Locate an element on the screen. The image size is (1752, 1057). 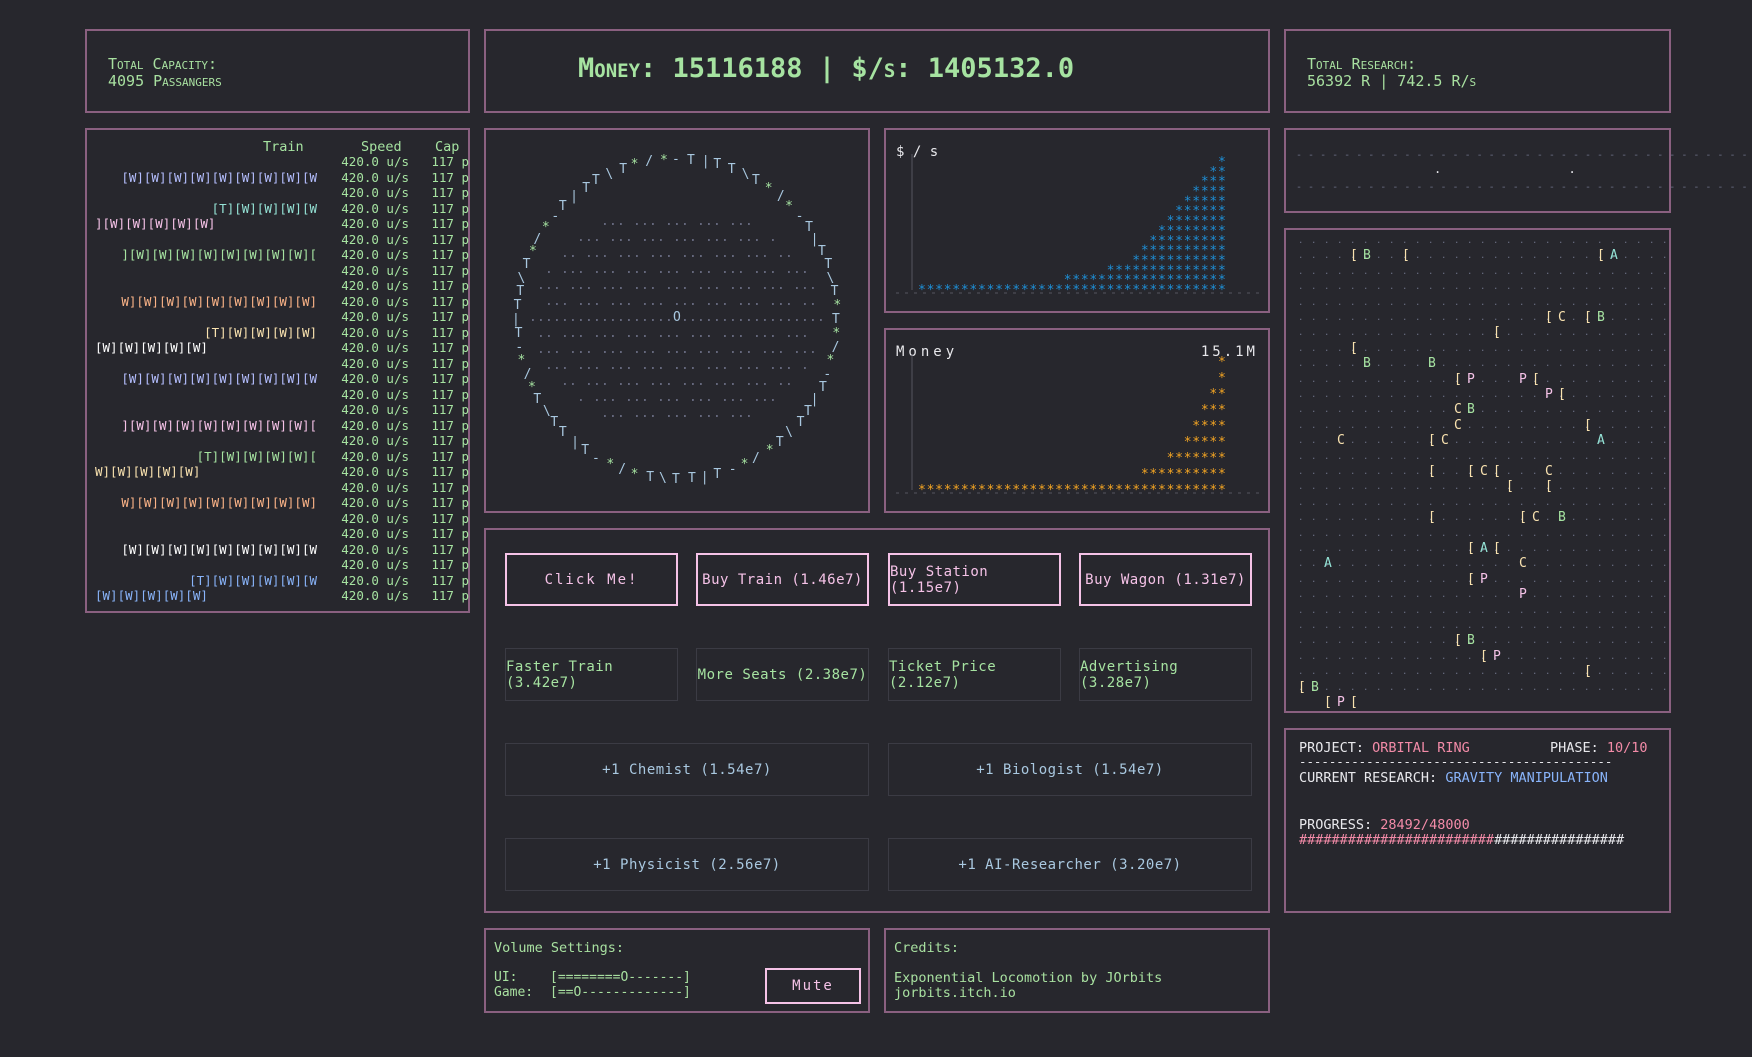
more-seats-button: More Seats (2.38e7) is located at coordinates (782, 674).